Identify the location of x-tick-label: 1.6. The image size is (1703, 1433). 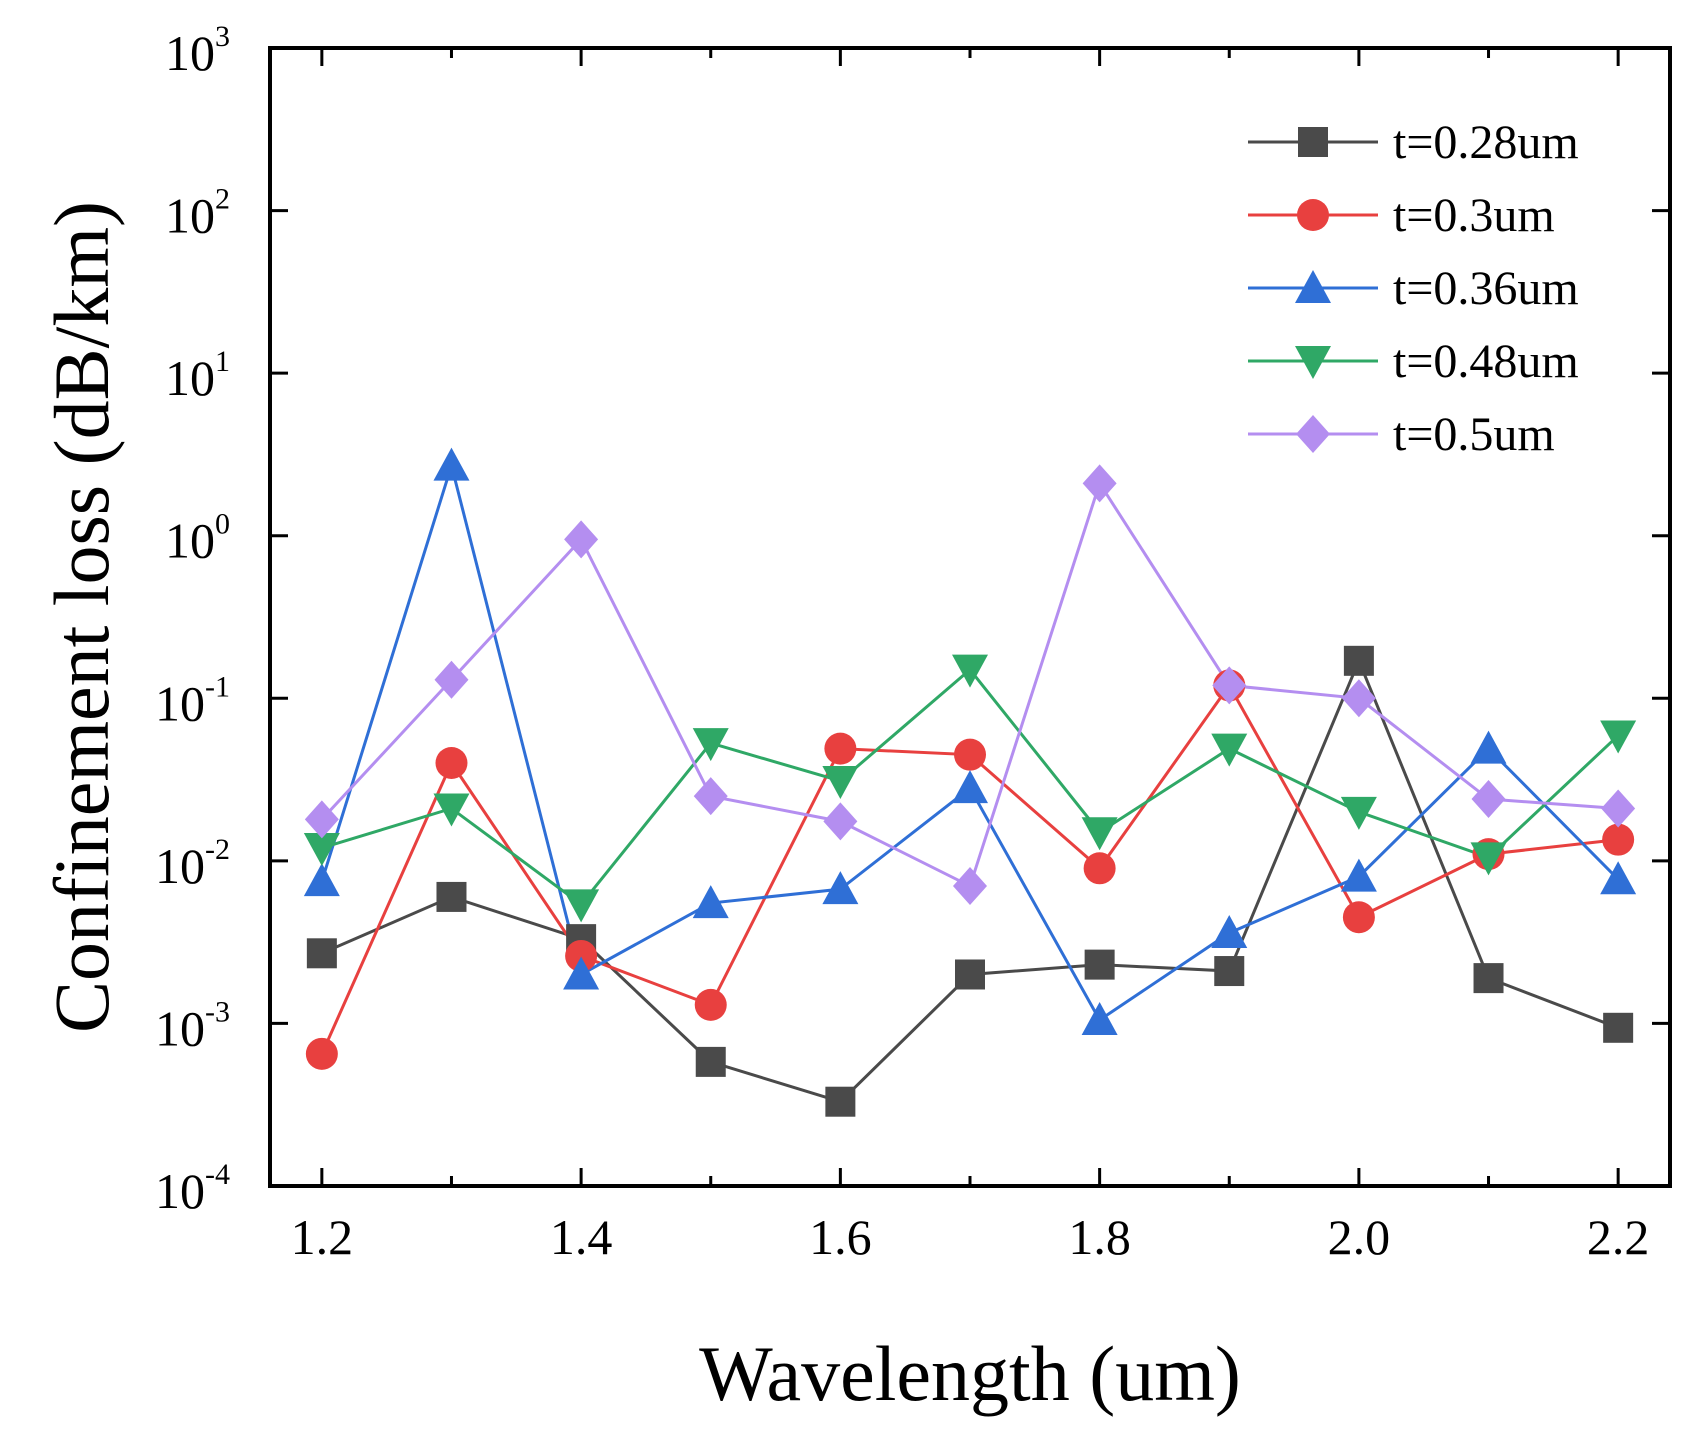
(840, 1237).